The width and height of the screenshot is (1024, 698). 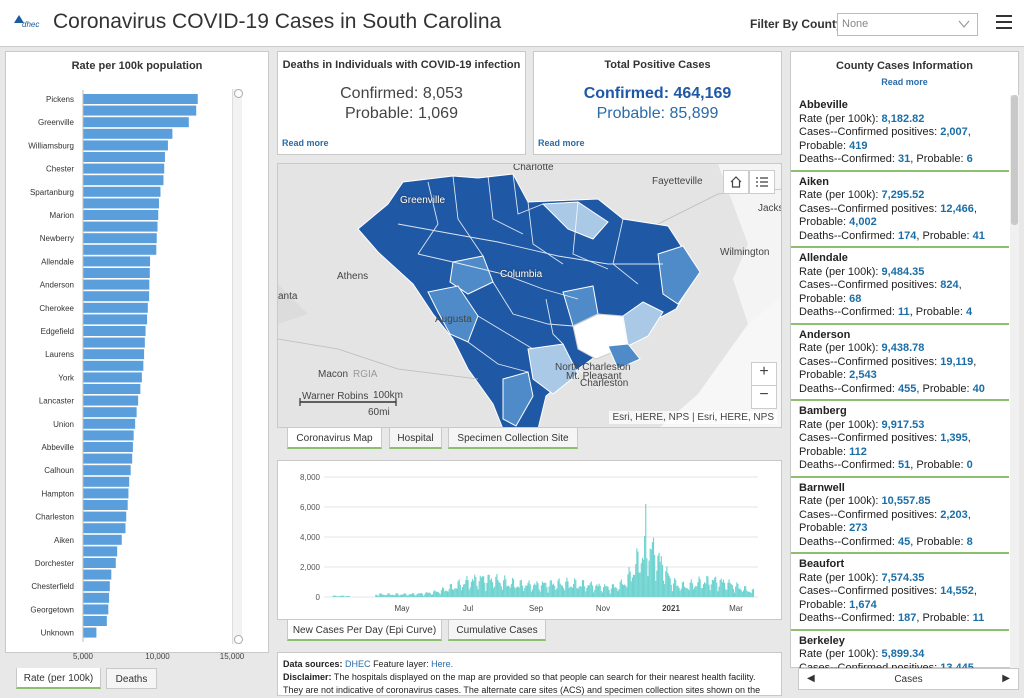 I want to click on rate-category-label: Chesterfield, so click(x=52, y=586).